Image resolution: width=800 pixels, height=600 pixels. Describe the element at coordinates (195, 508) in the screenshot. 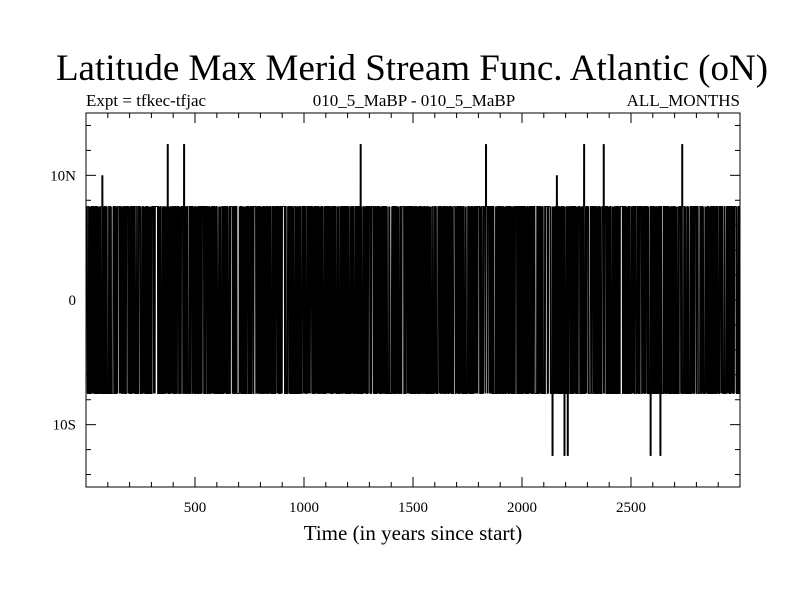

I see `x-tick-label: 500` at that location.